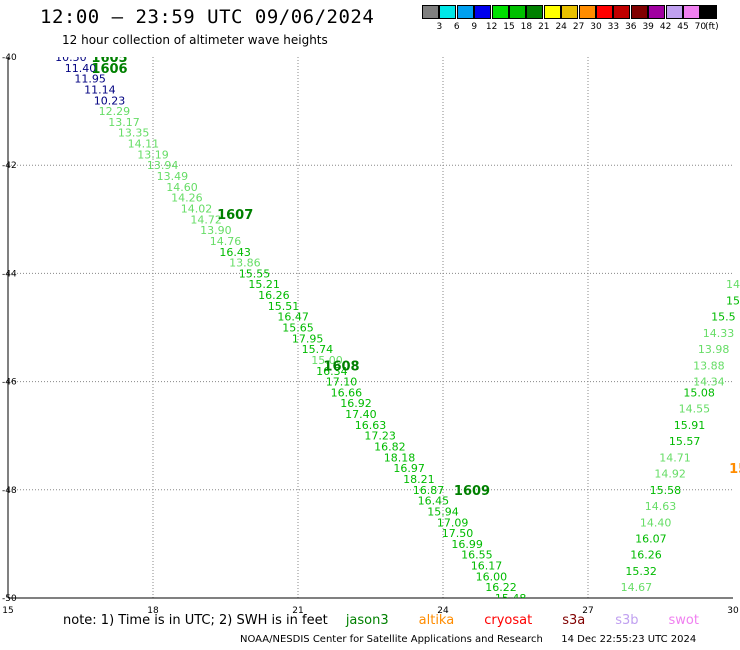  What do you see at coordinates (629, 639) in the screenshot?
I see `credit-timestamp: 14 Dec 22:55:23 UTC 2024` at bounding box center [629, 639].